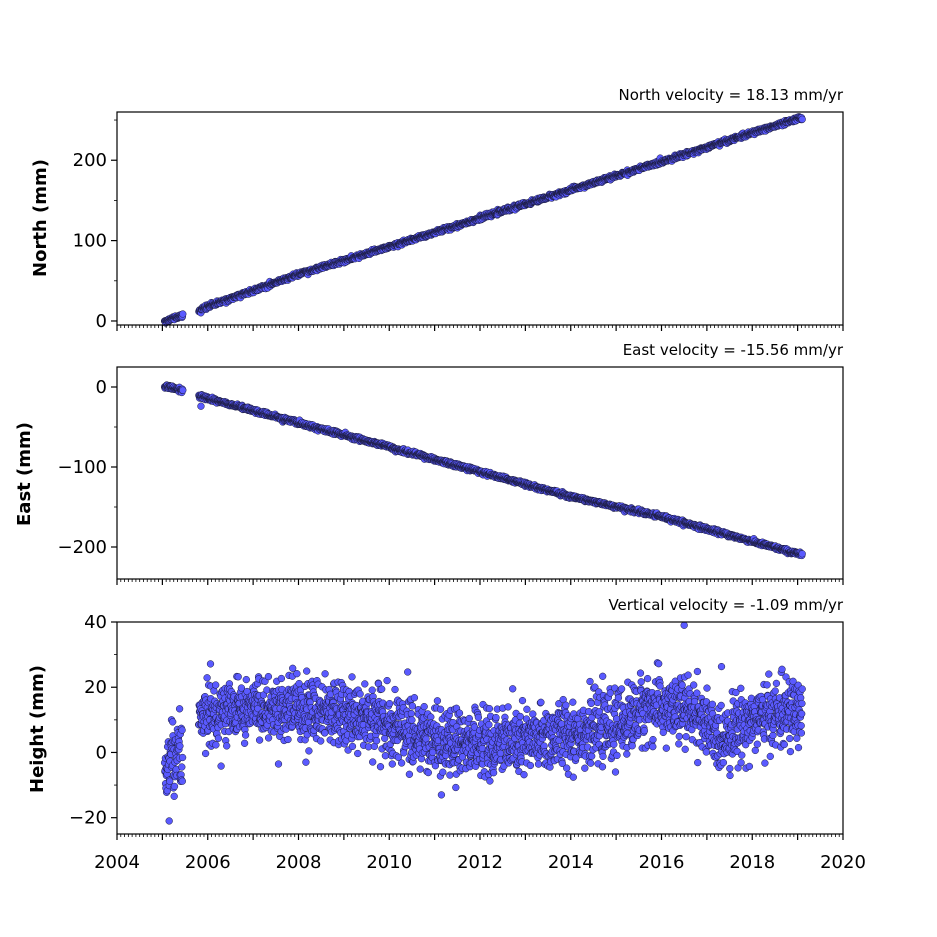  I want to click on y-tick-label: −100, so click(82, 467).